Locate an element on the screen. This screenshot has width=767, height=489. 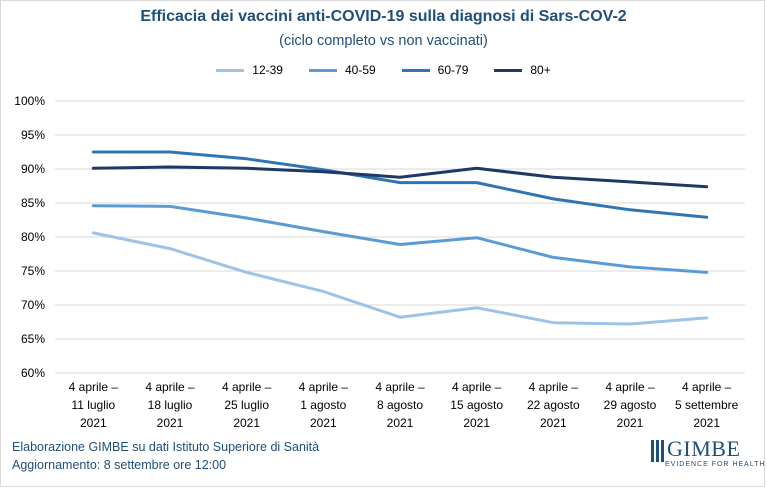
y-tick-label: 95% is located at coordinates (33, 135).